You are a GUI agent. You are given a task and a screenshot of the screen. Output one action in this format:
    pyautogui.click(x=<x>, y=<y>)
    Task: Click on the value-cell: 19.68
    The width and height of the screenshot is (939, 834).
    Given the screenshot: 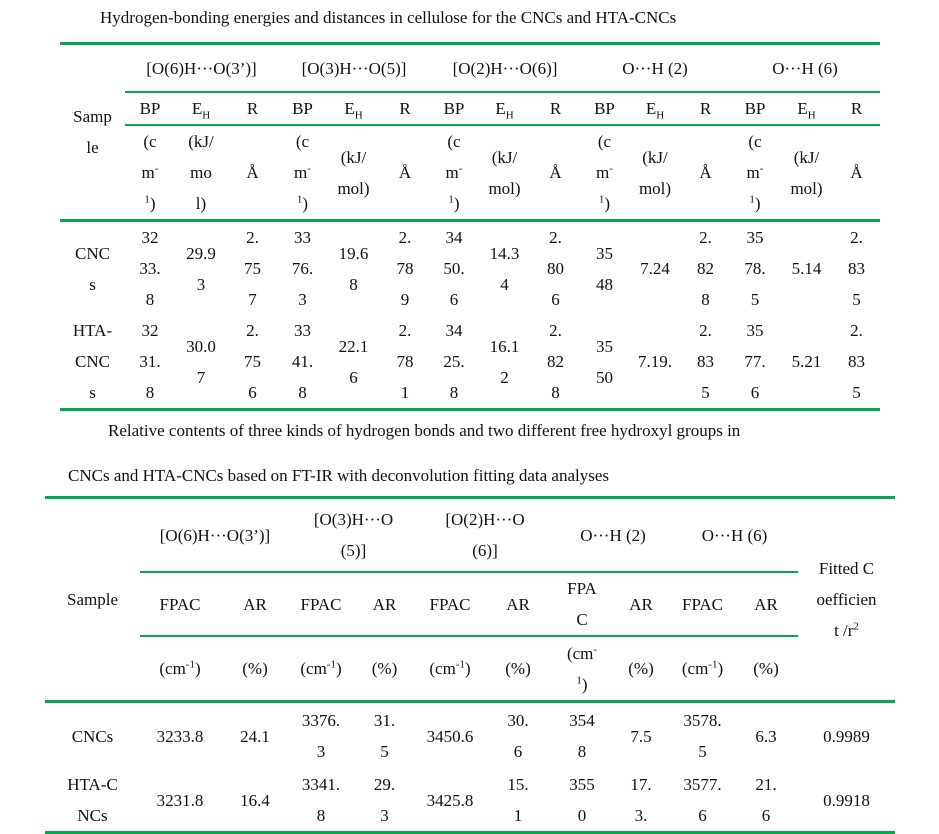 What is the action you would take?
    pyautogui.click(x=353, y=268)
    